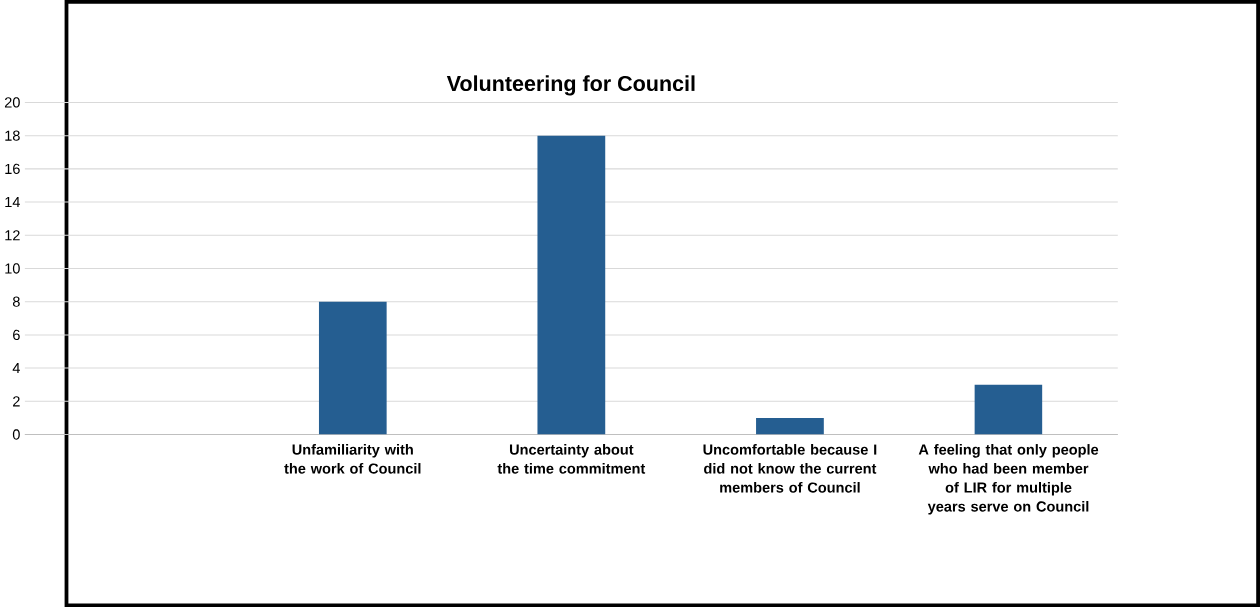 The width and height of the screenshot is (1260, 607). Describe the element at coordinates (12, 268) in the screenshot. I see `y-tick-label: 10` at that location.